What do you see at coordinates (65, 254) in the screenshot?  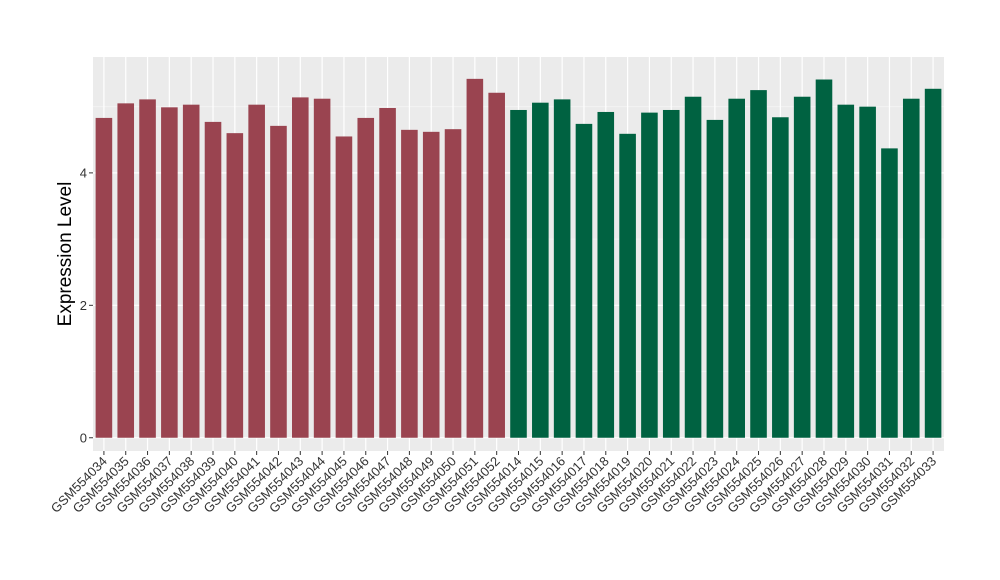 I see `y-axis-title: Expression Level` at bounding box center [65, 254].